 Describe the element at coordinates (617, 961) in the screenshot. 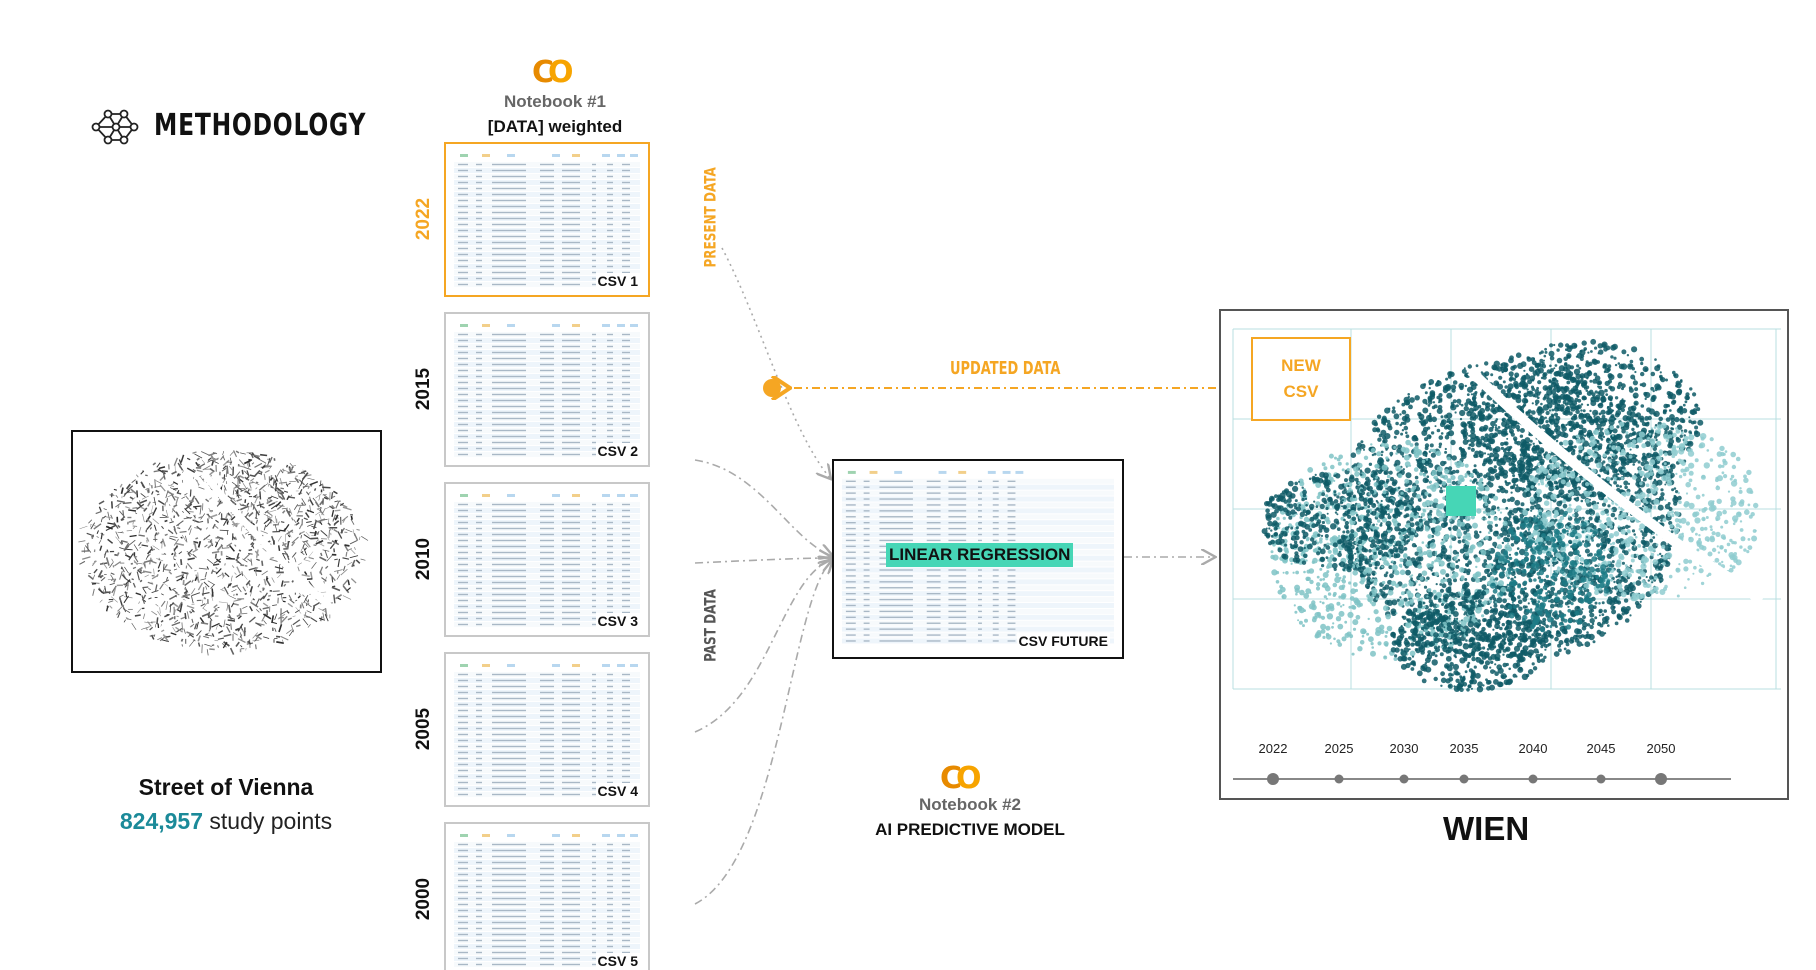

I see `csv-label: CSV 5` at that location.